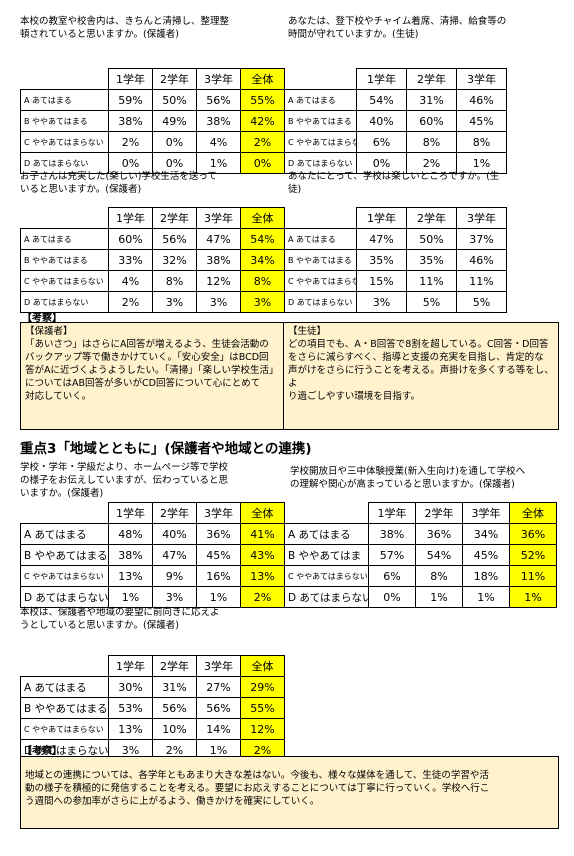 The width and height of the screenshot is (574, 856). I want to click on table-row: A あてはまる 59% 50% 56% 55%, so click(152, 100).